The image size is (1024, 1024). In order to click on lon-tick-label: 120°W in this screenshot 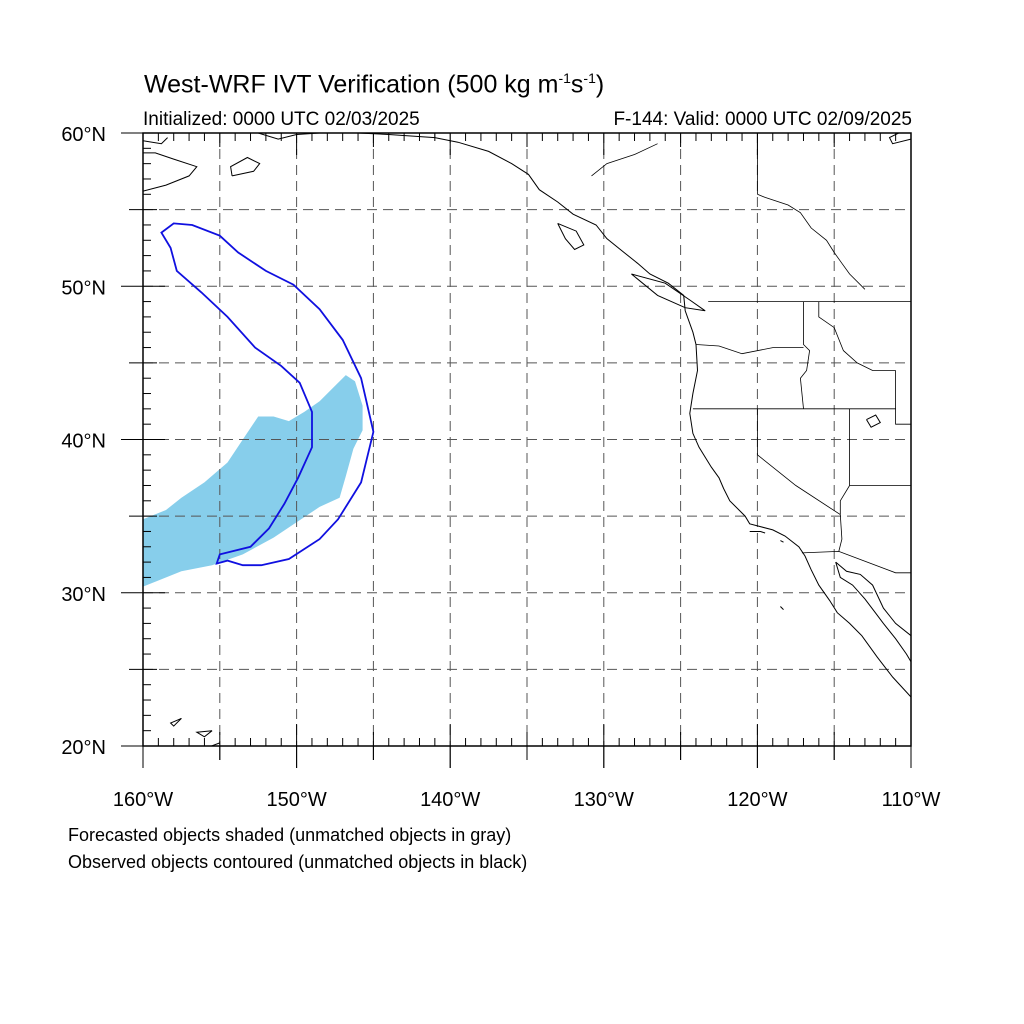, I will do `click(757, 800)`.